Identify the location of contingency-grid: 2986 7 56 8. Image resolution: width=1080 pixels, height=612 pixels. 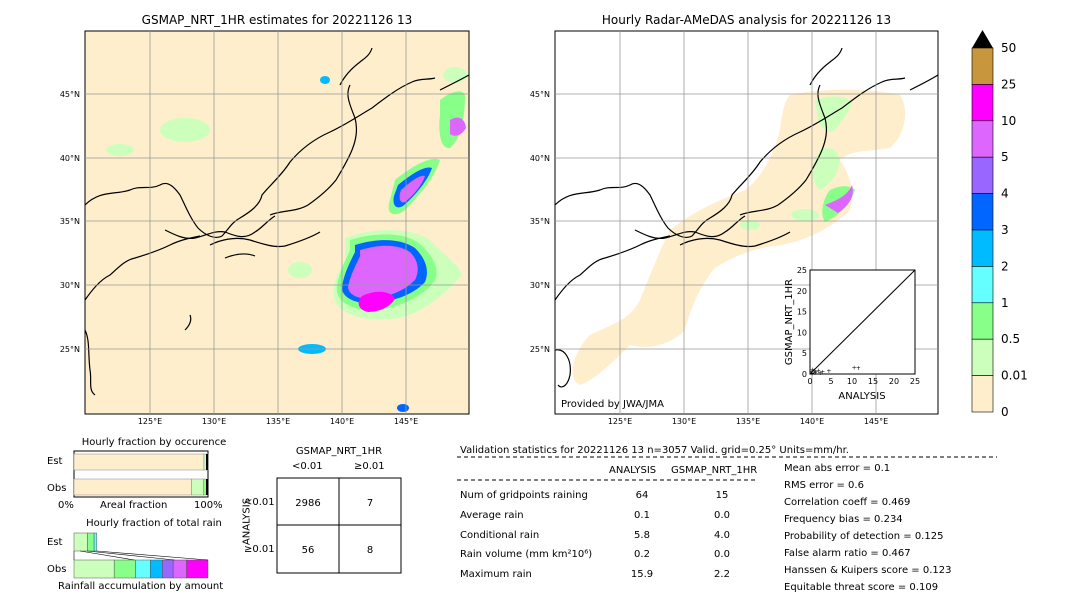
(339, 525).